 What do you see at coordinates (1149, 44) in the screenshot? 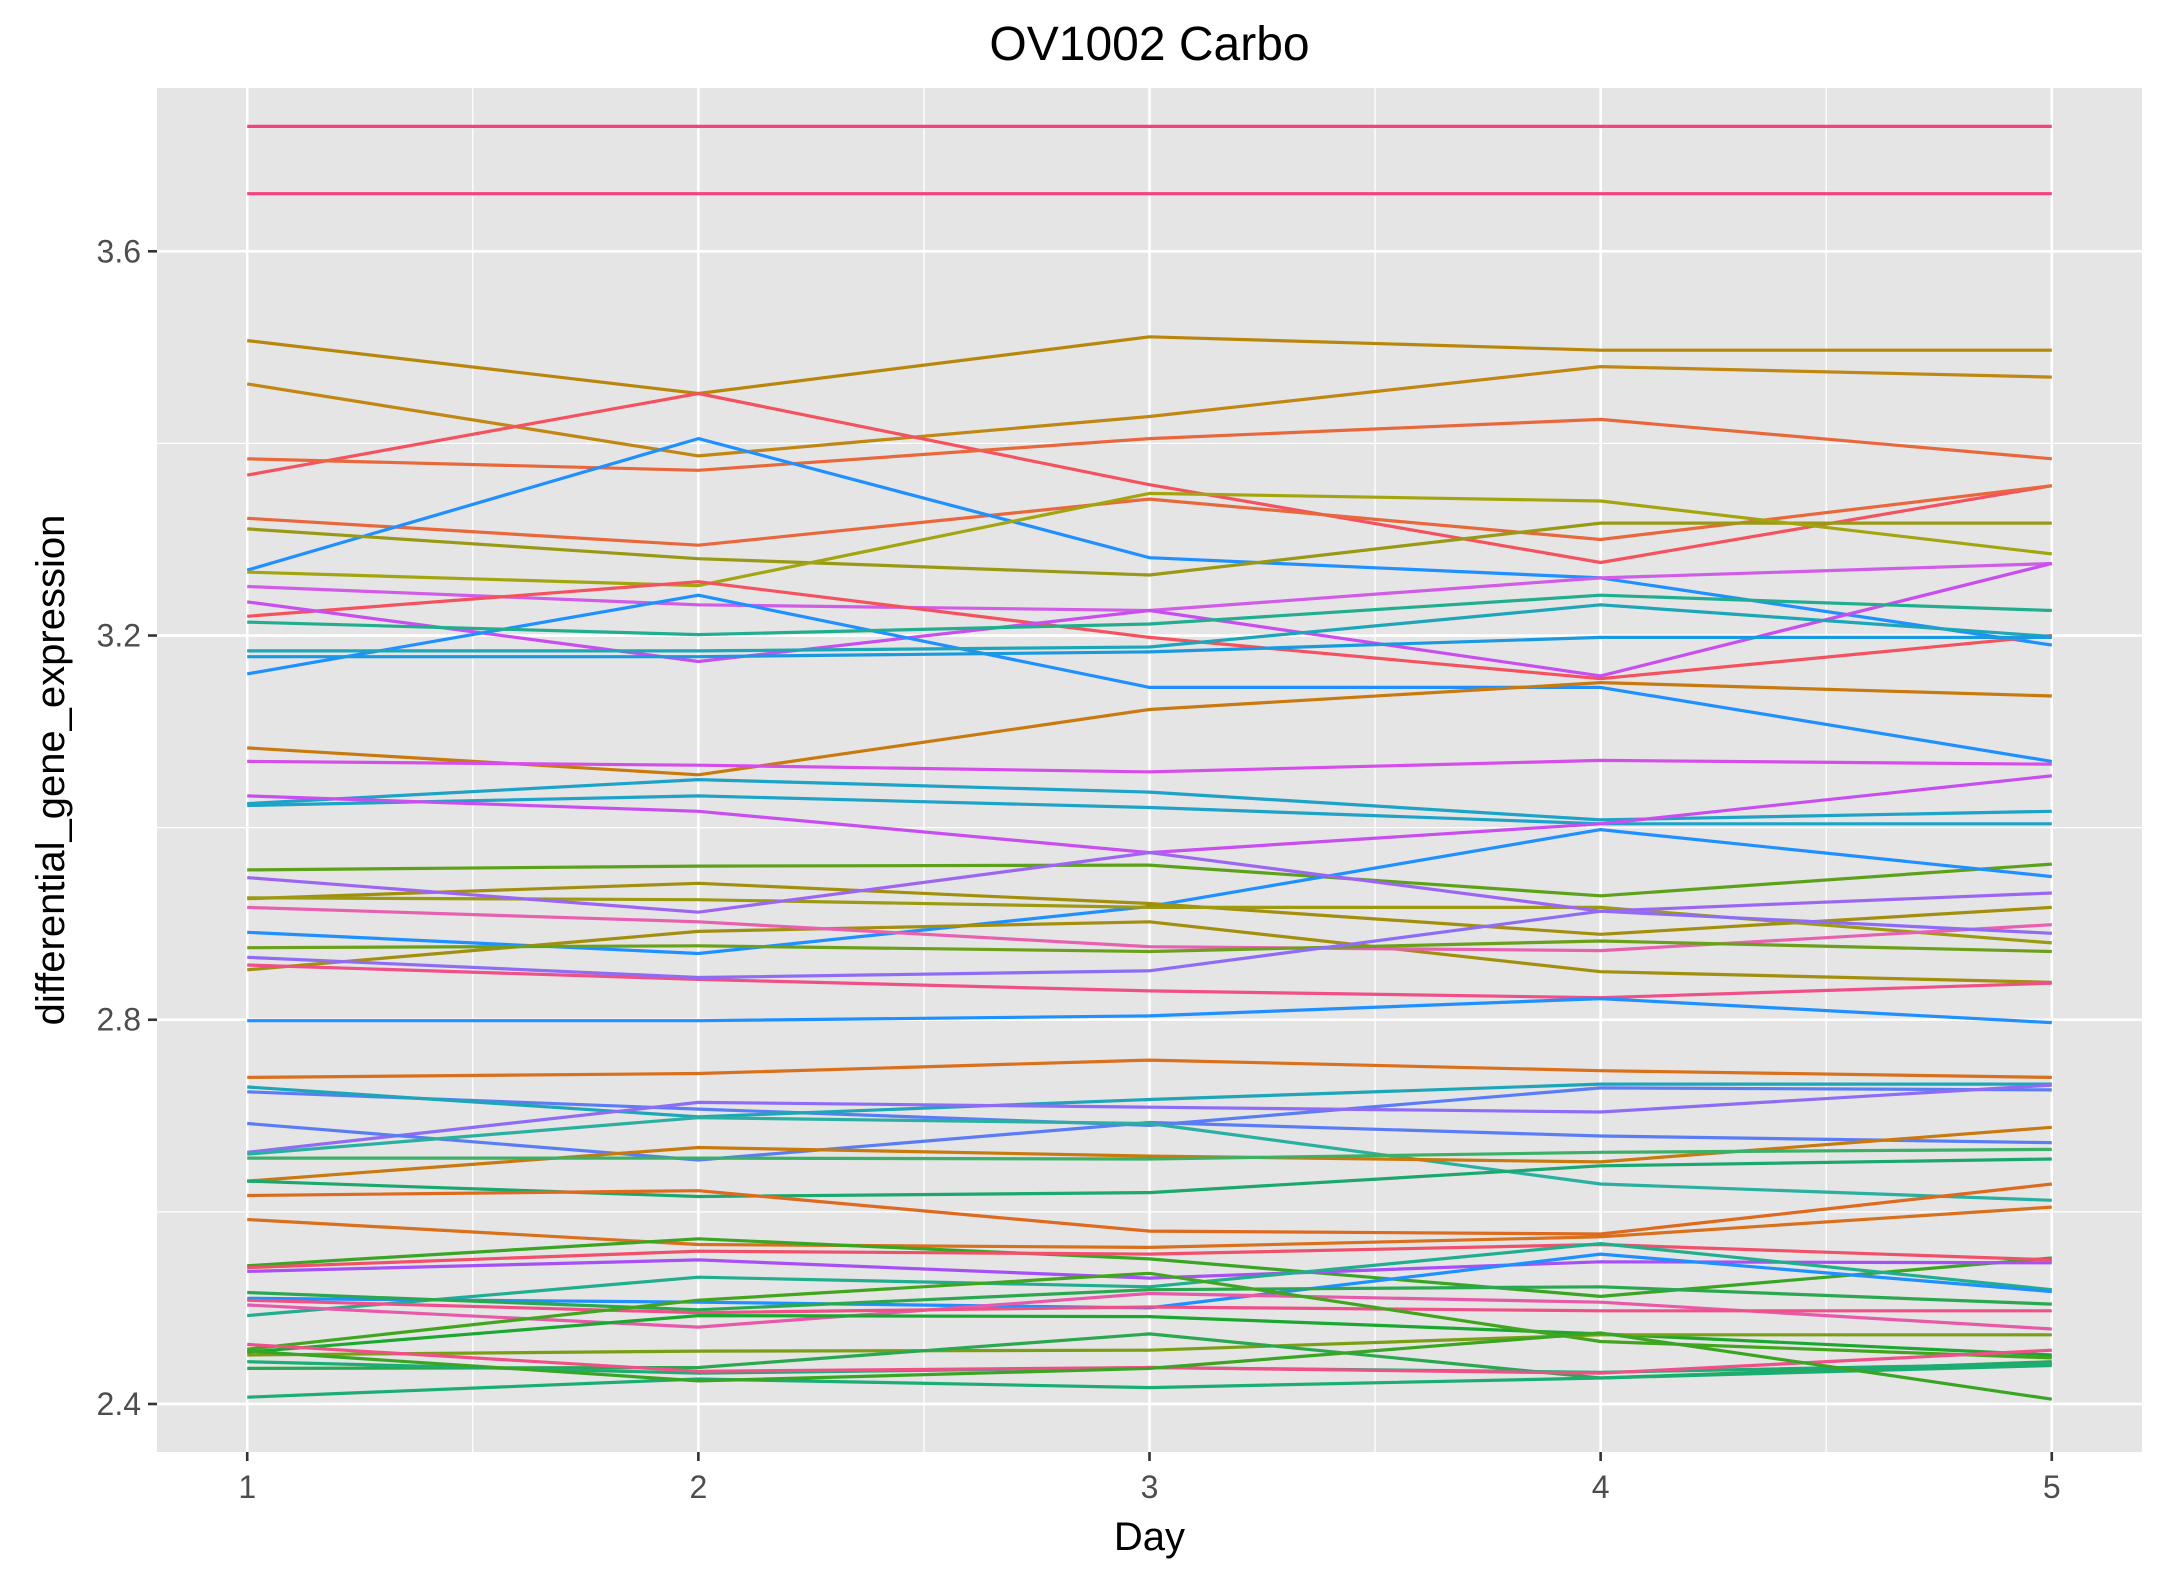
I see `chart-title: OV1002 Carbo` at bounding box center [1149, 44].